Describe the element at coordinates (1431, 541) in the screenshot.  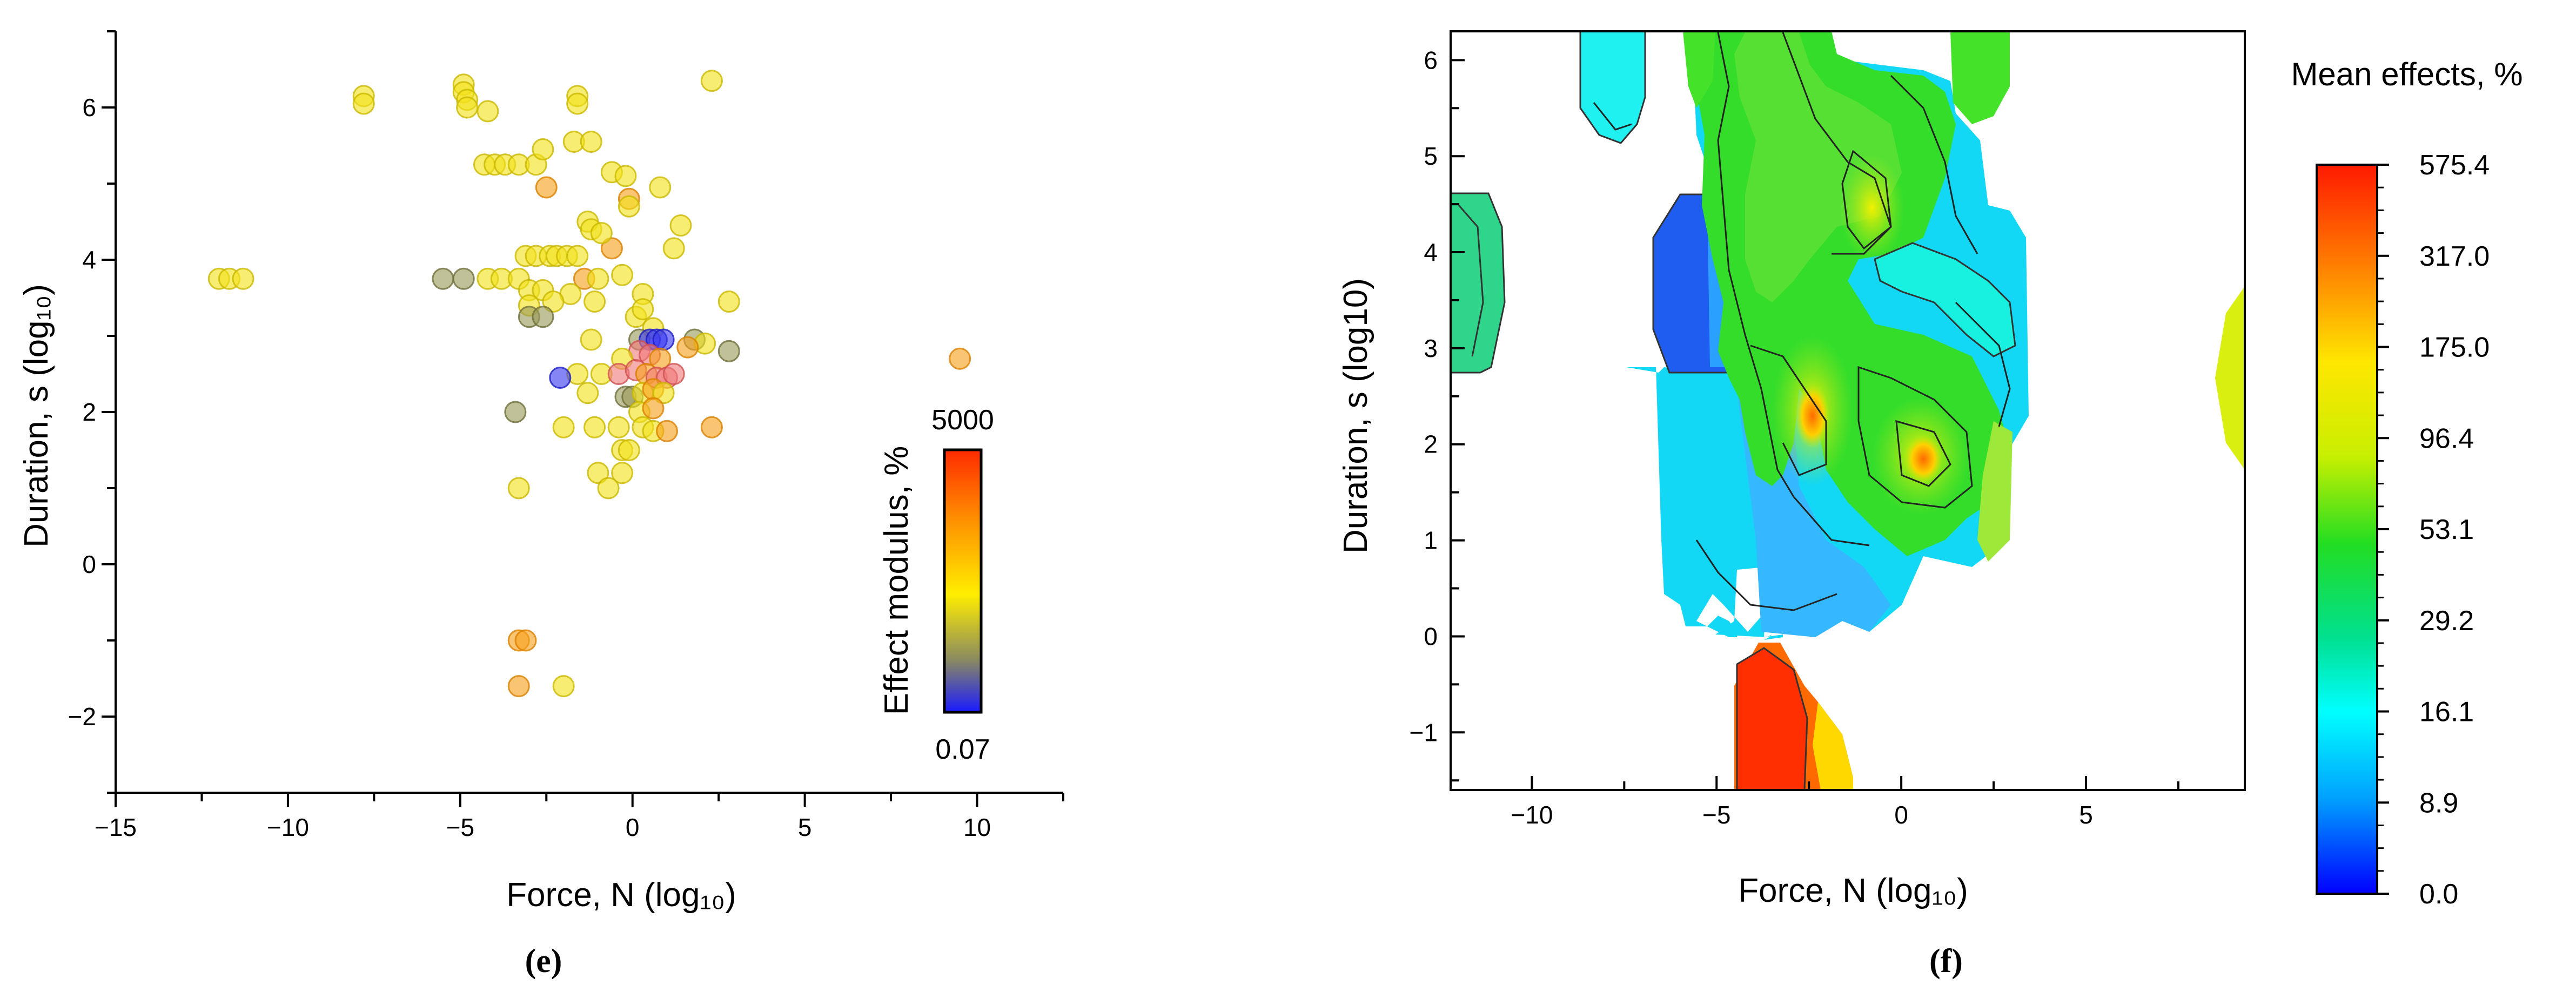
I see `y-tick-label: 1` at that location.